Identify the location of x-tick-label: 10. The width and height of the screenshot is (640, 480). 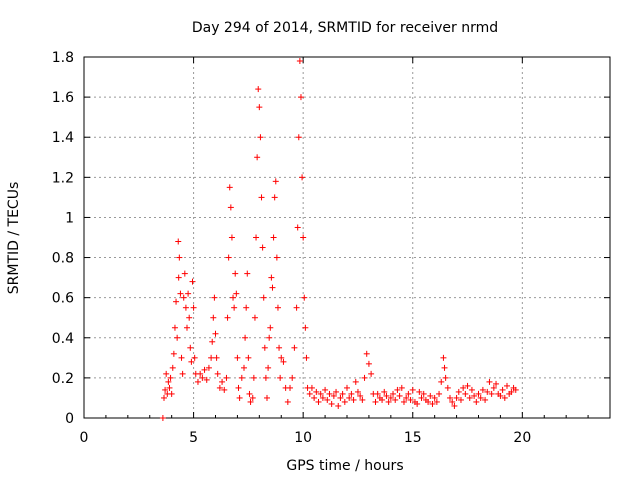
(303, 438).